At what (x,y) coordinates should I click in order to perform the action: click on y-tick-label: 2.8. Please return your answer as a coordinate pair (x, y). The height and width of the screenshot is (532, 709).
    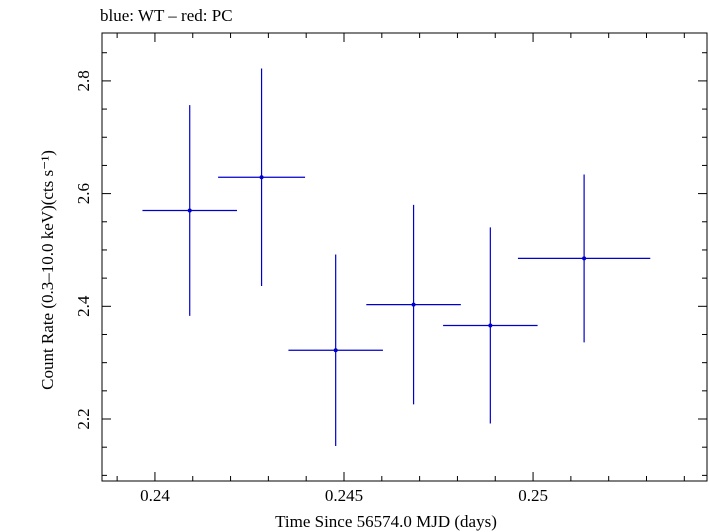
    Looking at the image, I should click on (83, 80).